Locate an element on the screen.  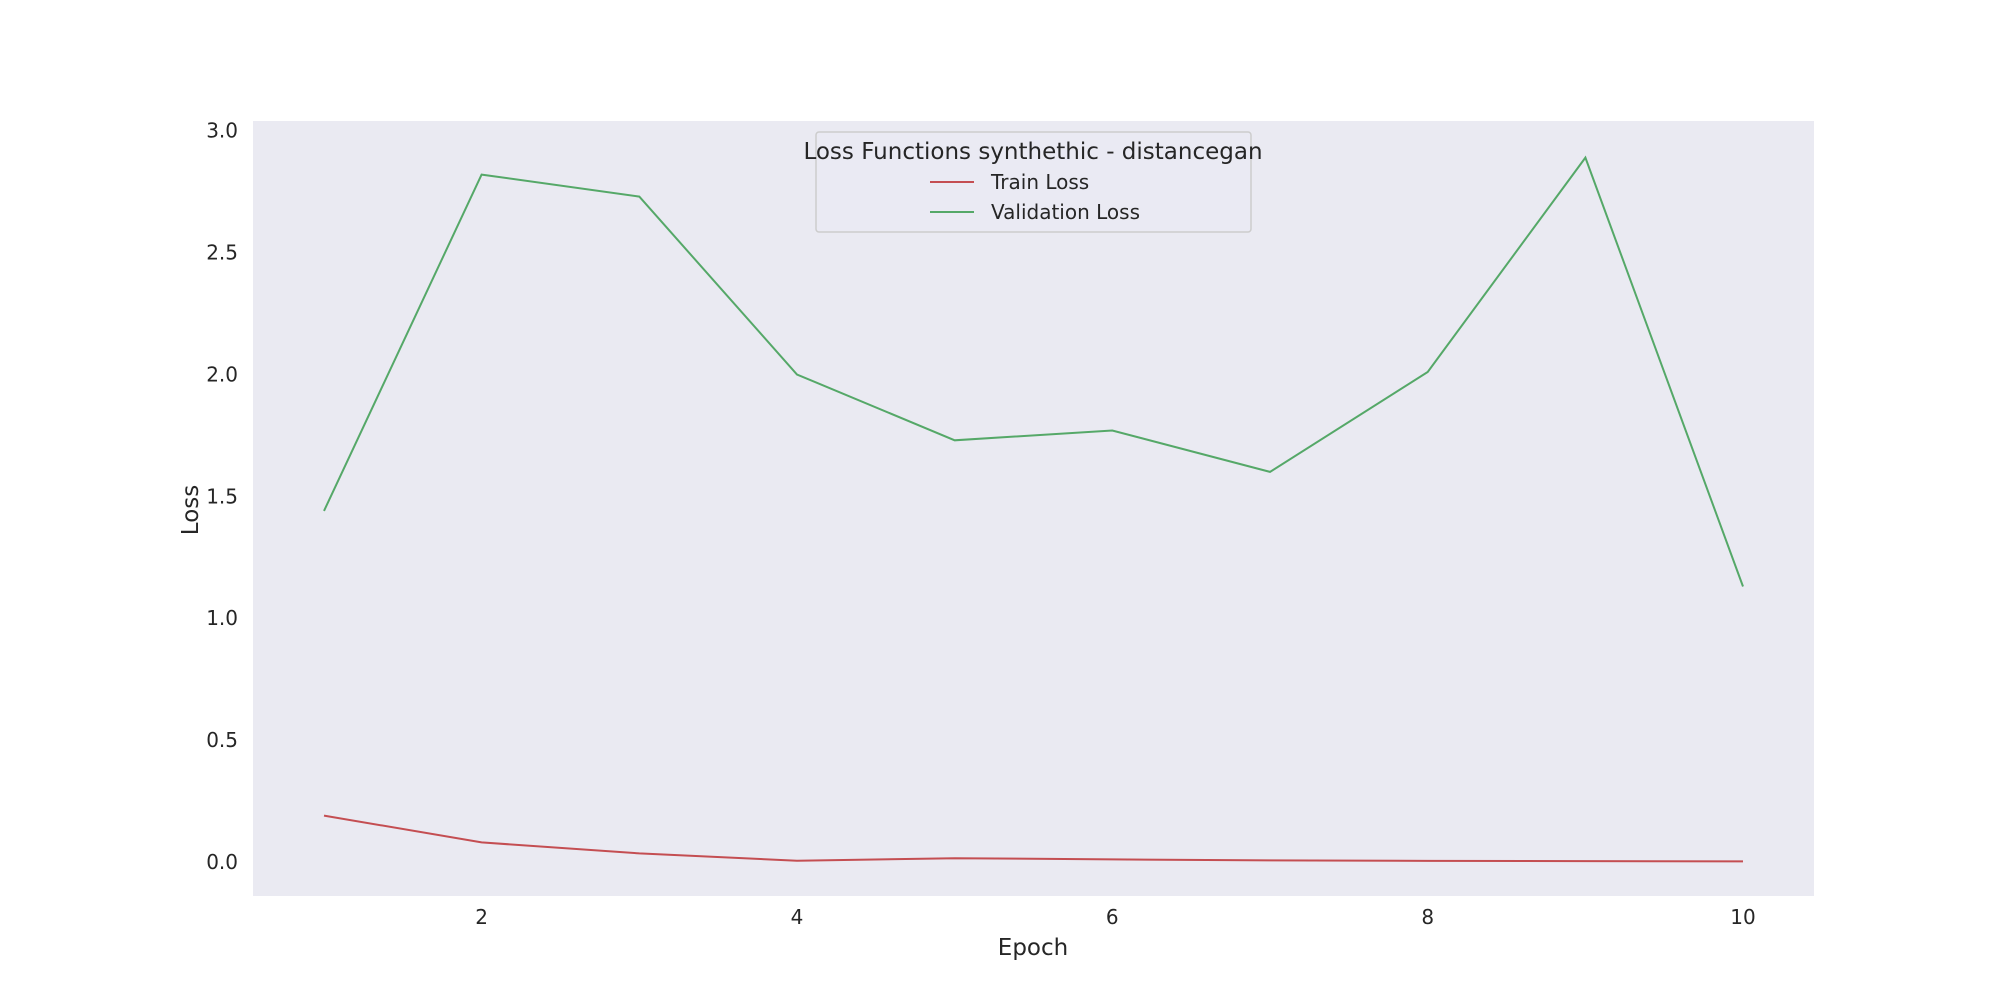
legend-box is located at coordinates (1033, 182).